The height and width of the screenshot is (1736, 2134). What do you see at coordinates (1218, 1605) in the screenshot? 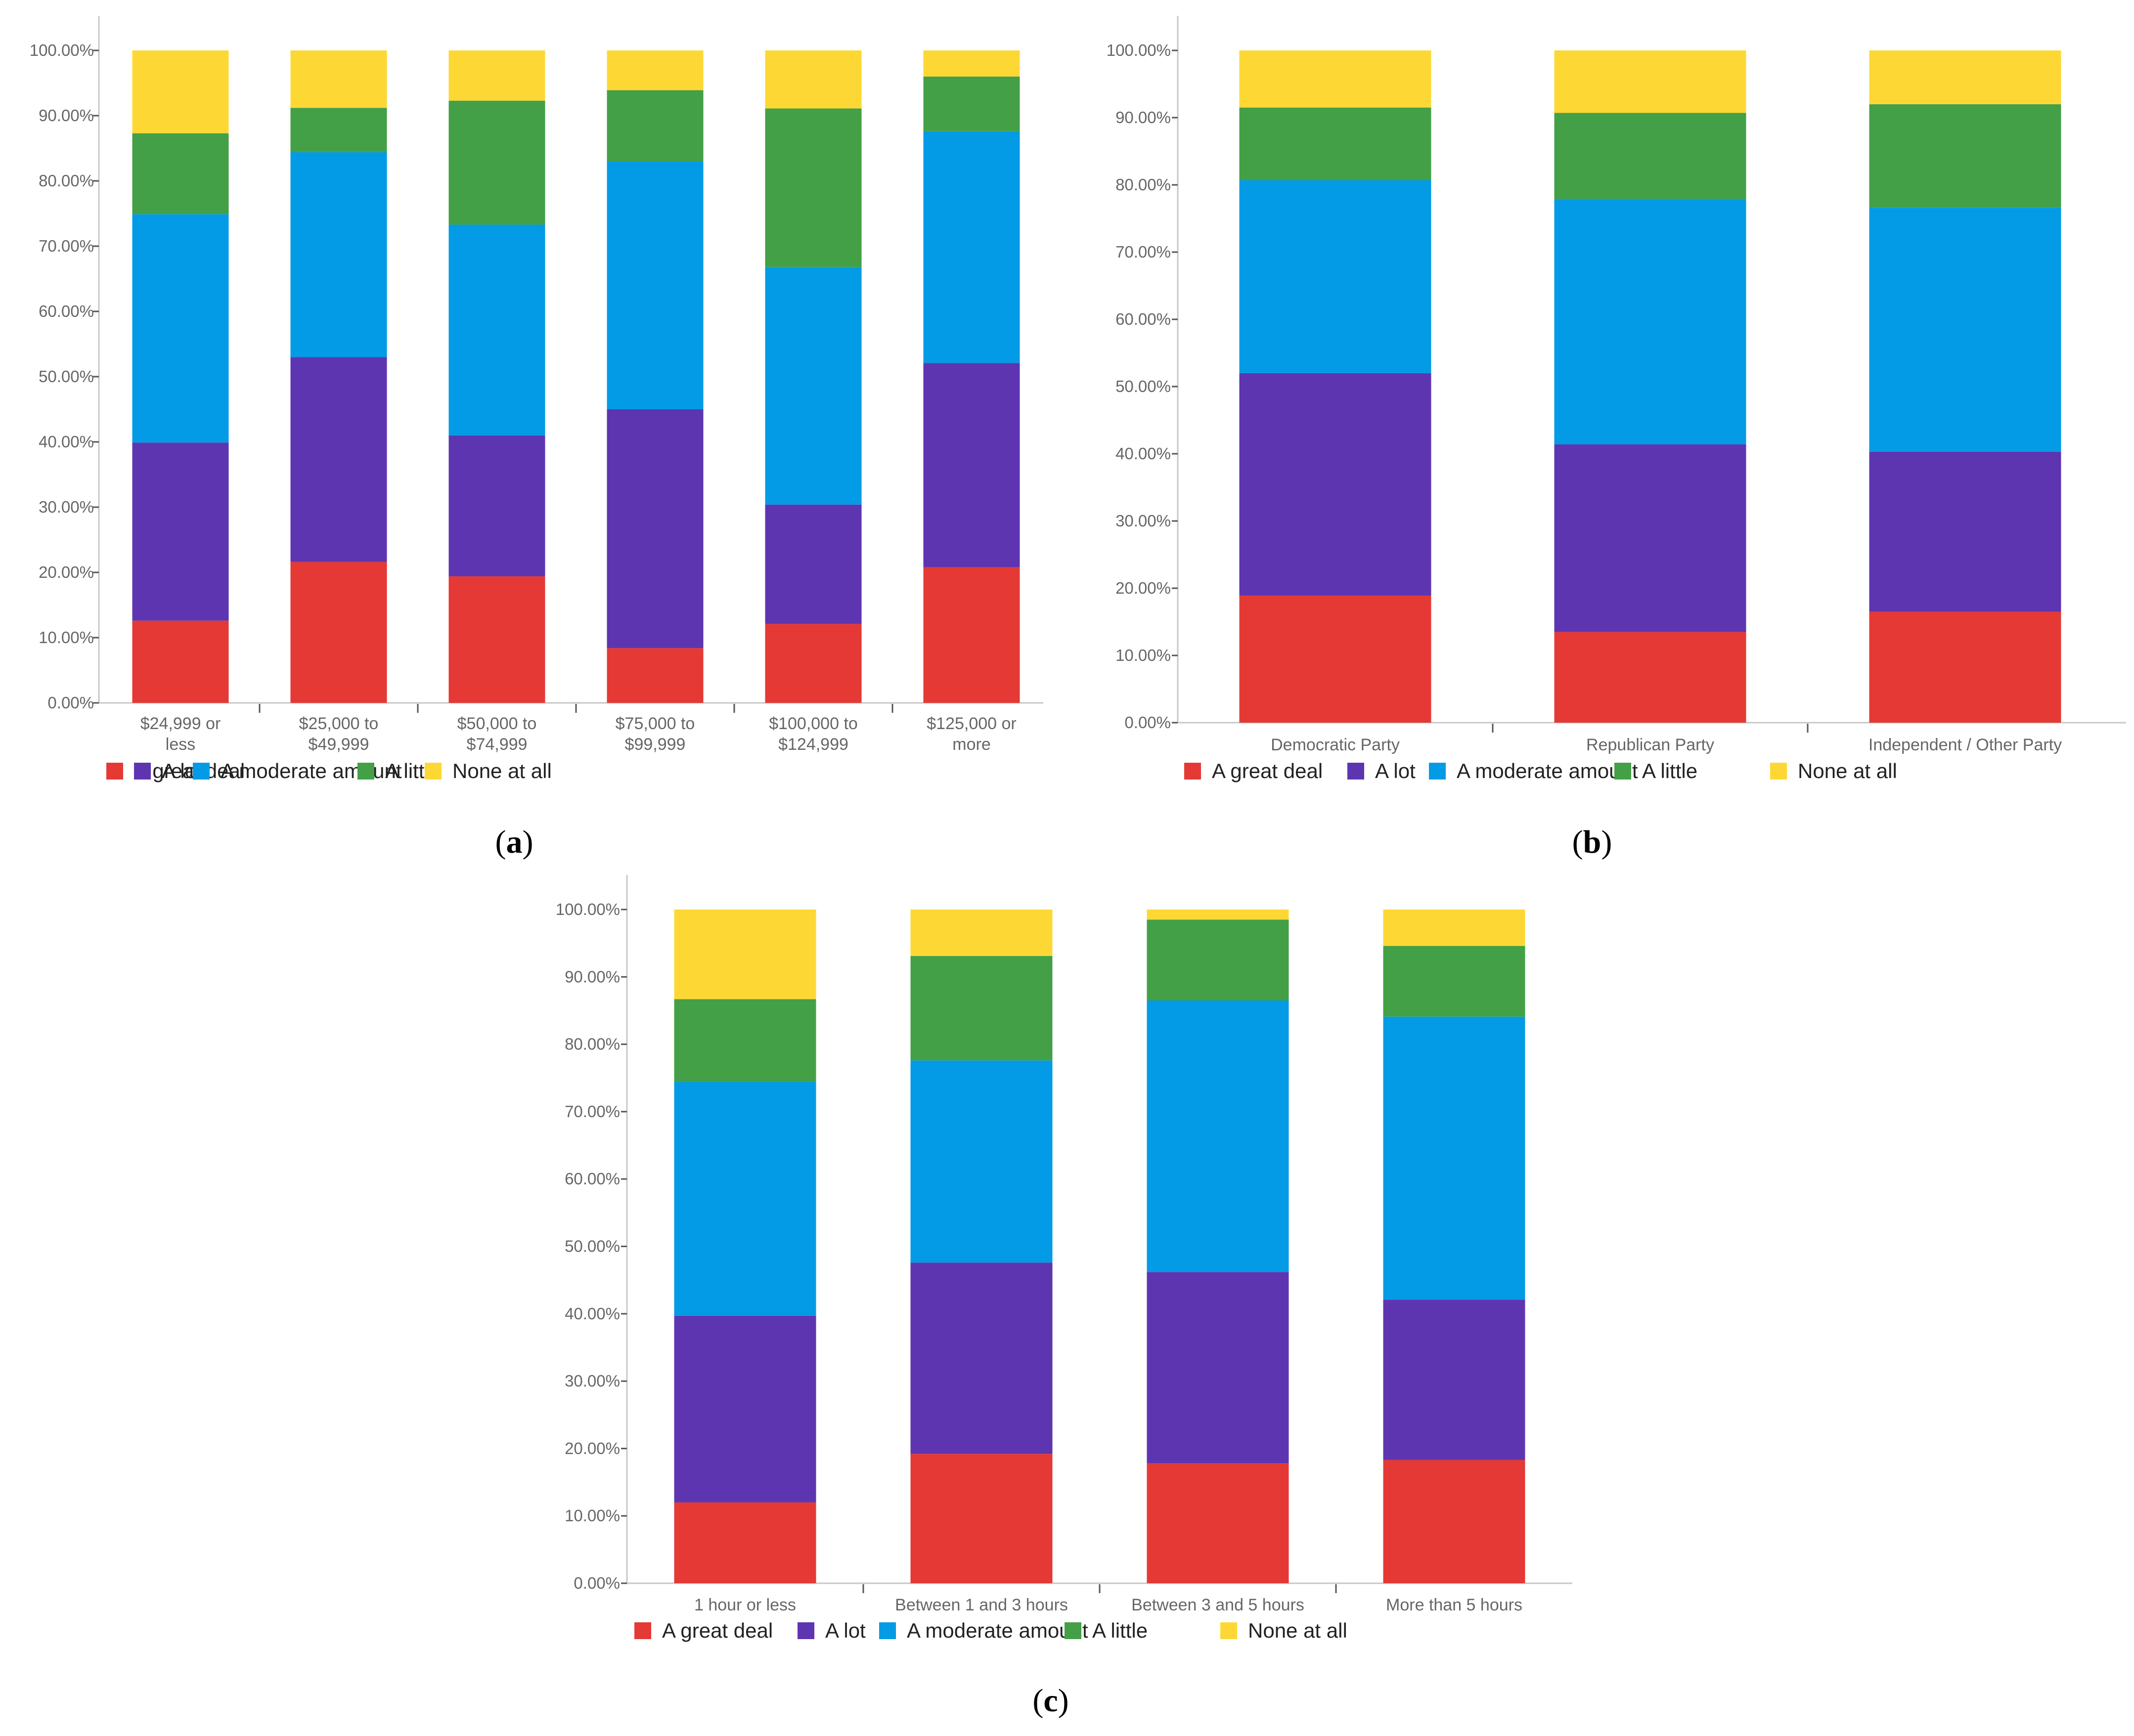
I see `x-tick-label: Between 3 and 5 hours` at bounding box center [1218, 1605].